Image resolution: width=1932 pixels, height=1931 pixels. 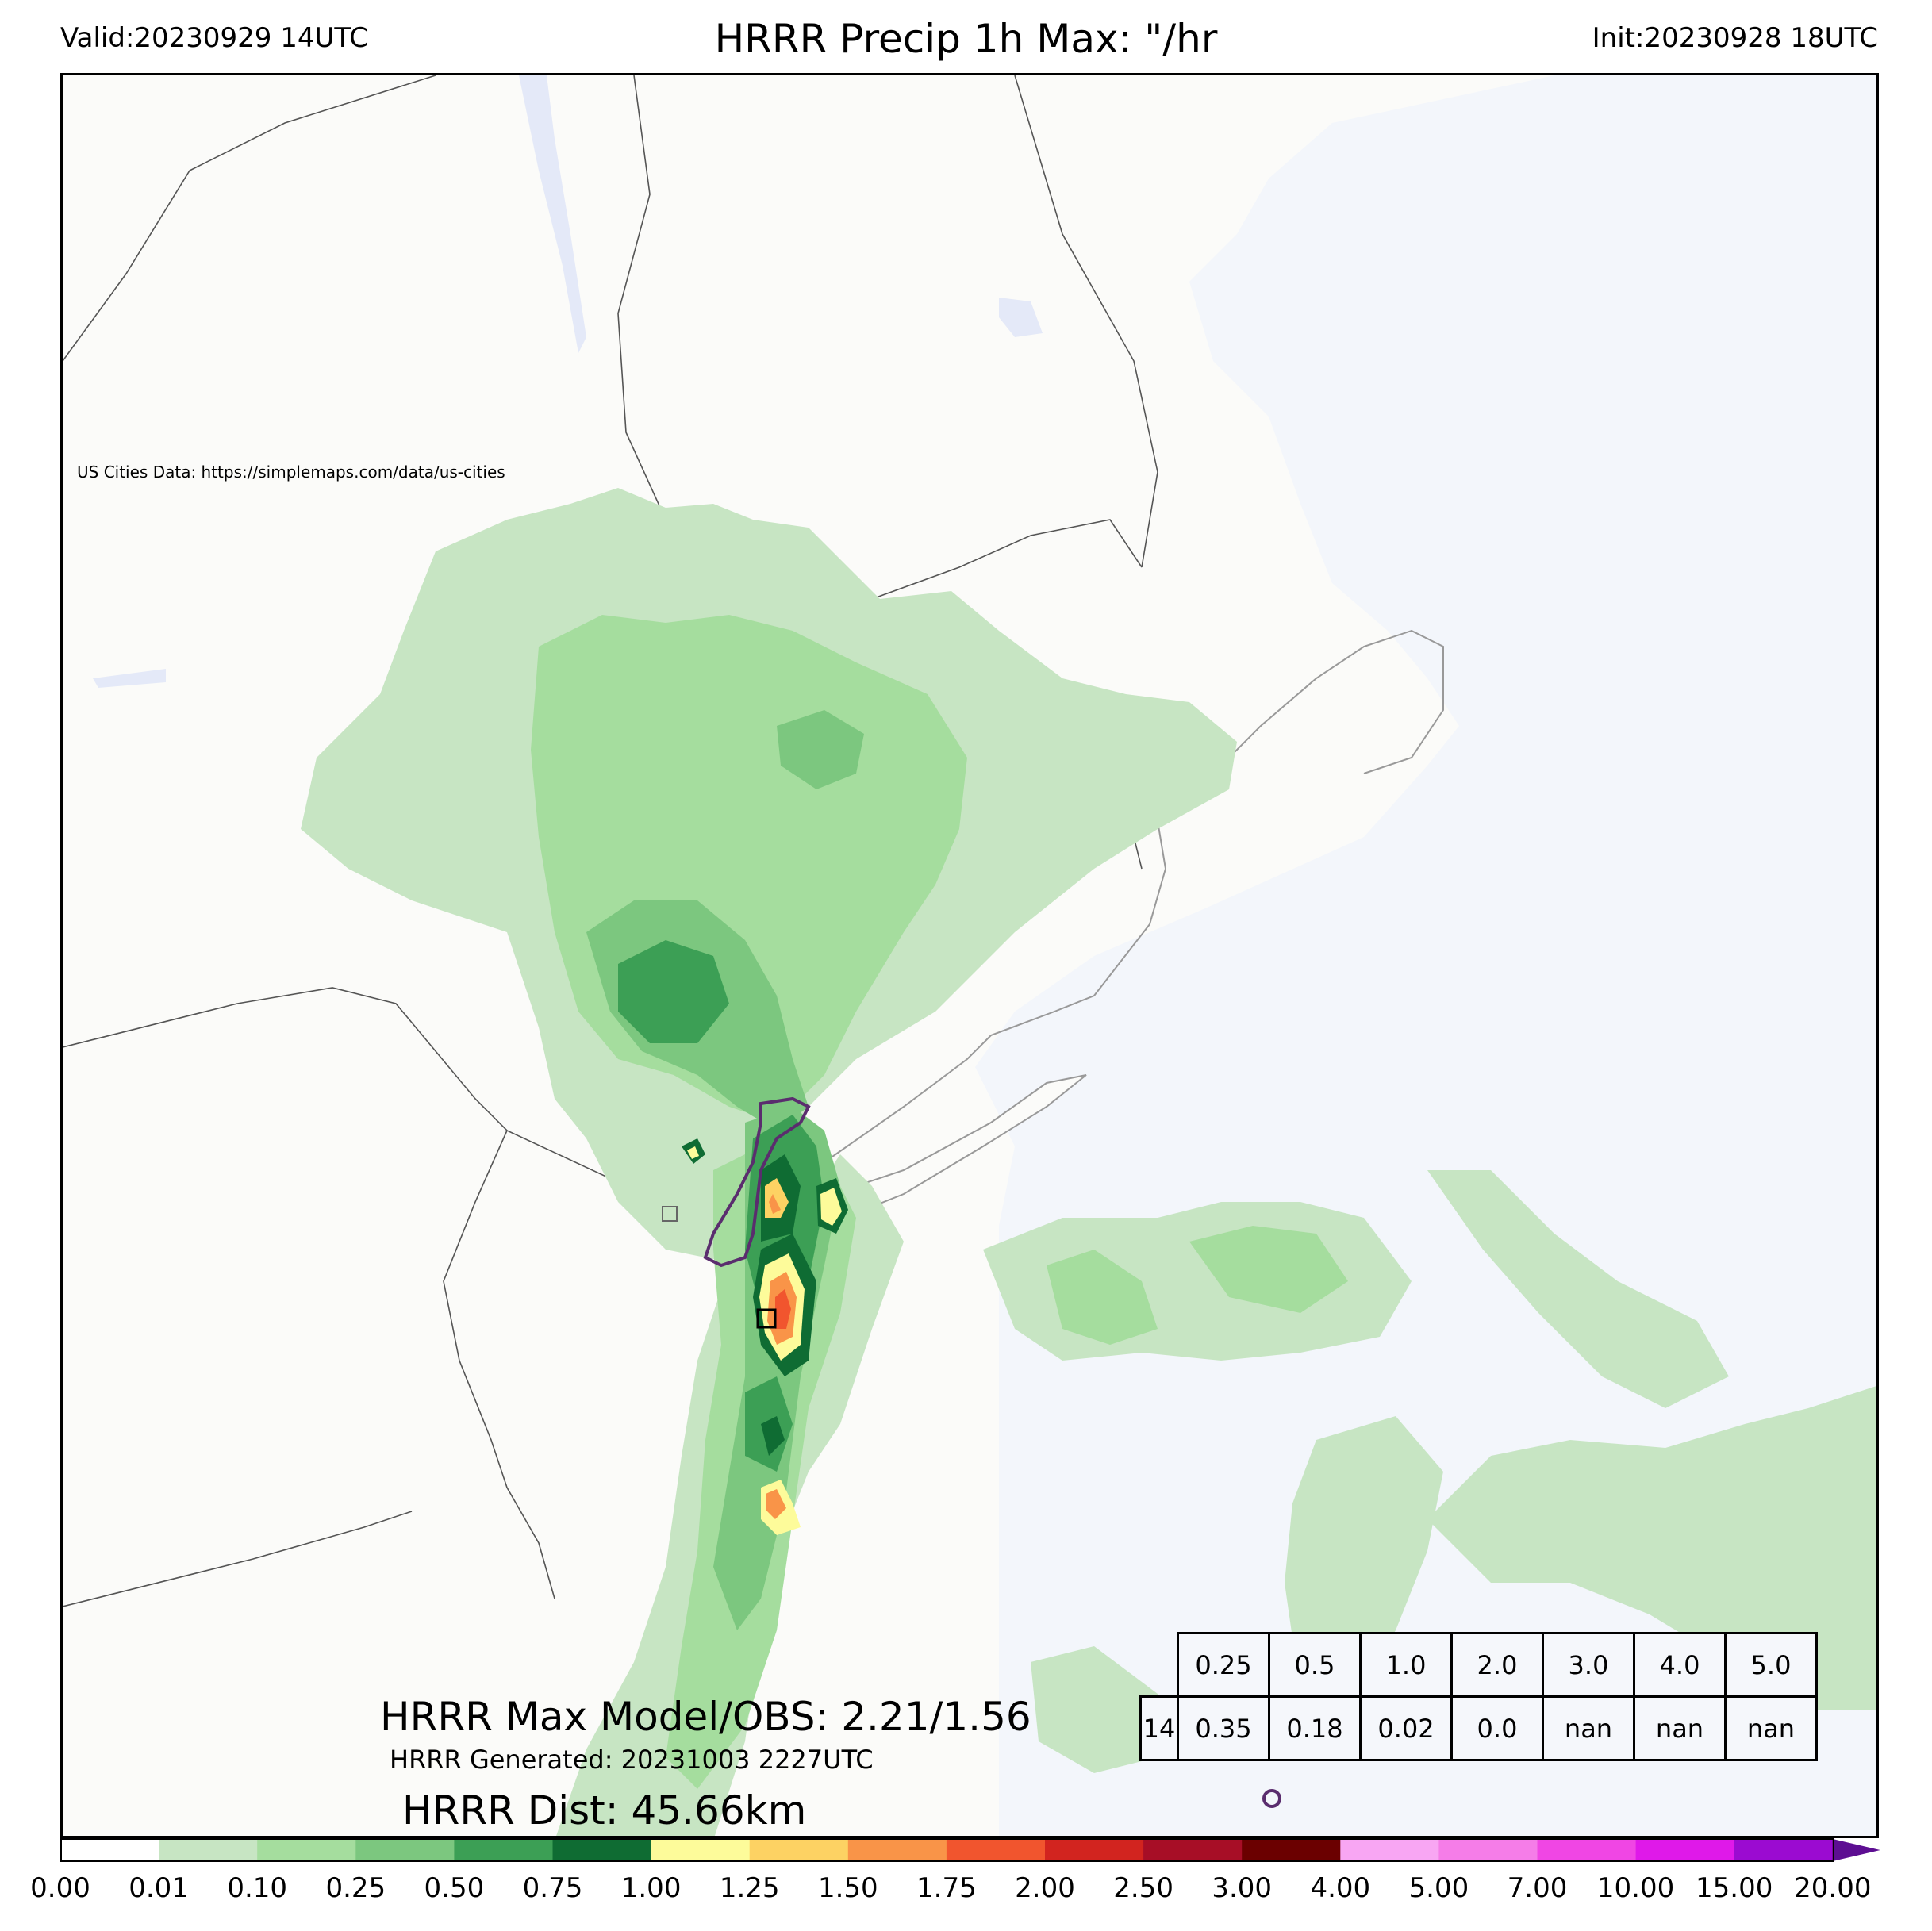 What do you see at coordinates (455, 1888) in the screenshot?
I see `colorbar-tick-label: 0.50` at bounding box center [455, 1888].